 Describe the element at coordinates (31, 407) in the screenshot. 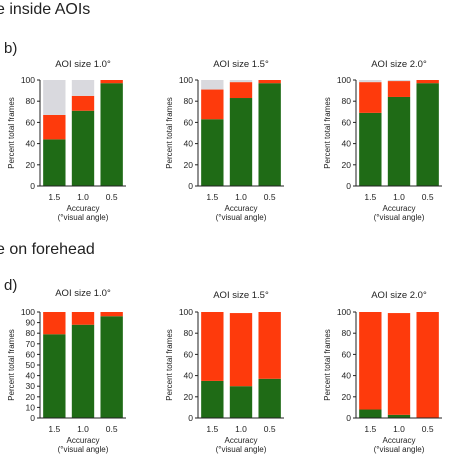

I see `y-tick-label: 10` at that location.